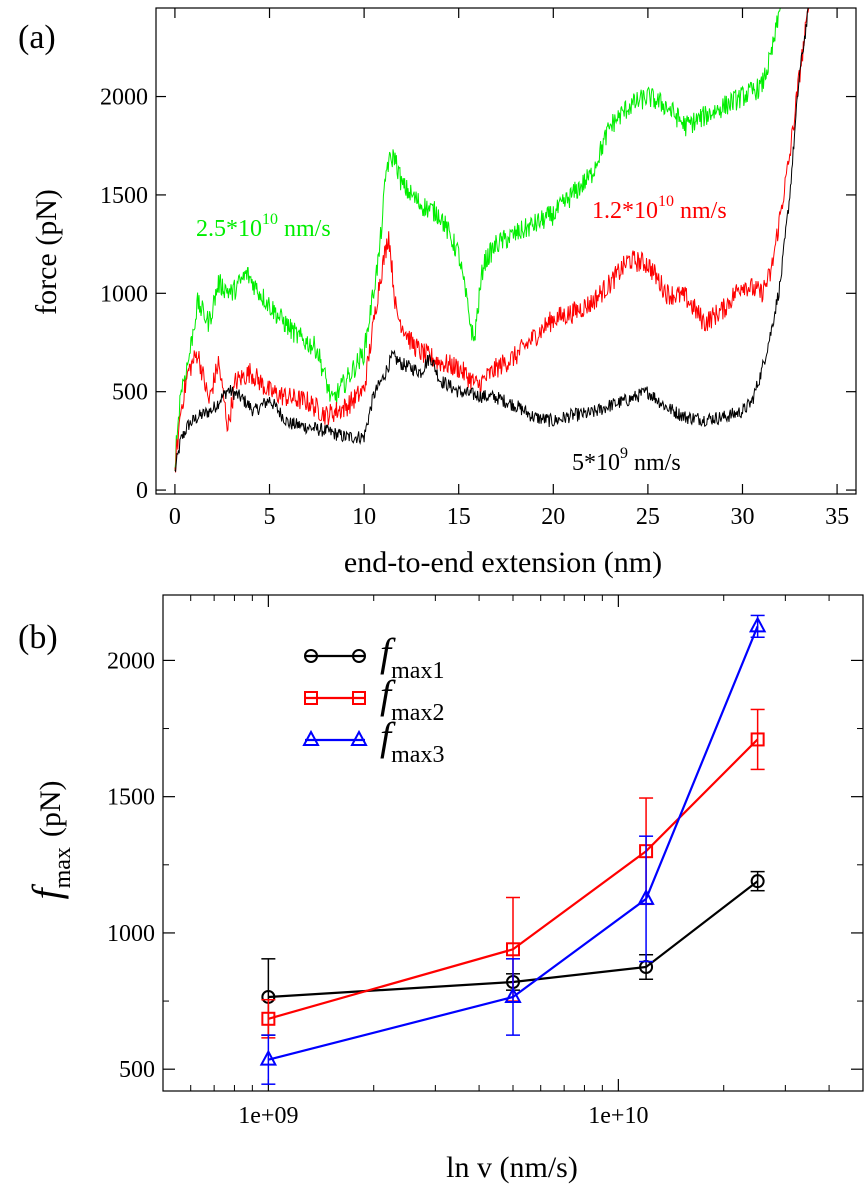 Image resolution: width=865 pixels, height=1189 pixels. Describe the element at coordinates (270, 517) in the screenshot. I see `panel-a-x-tick-label: 5` at that location.